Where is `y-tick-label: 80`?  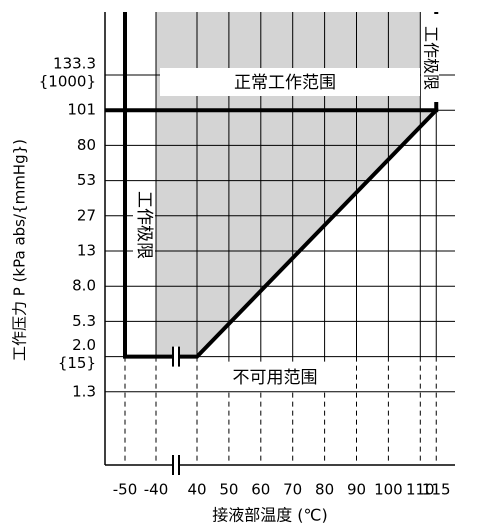 y-tick-label: 80 is located at coordinates (86, 145).